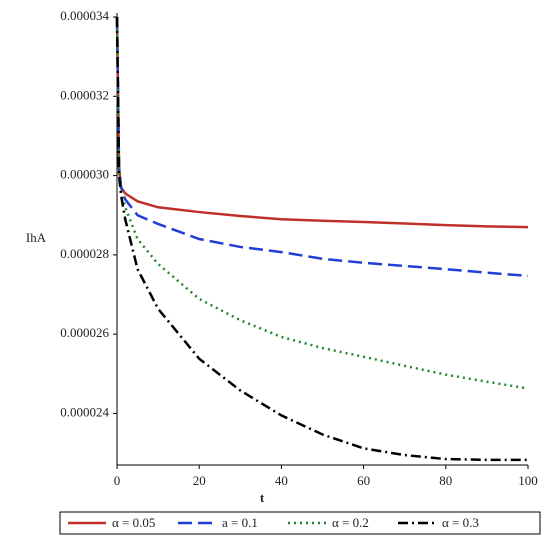 The height and width of the screenshot is (547, 550). Describe the element at coordinates (460, 522) in the screenshot. I see `legend-label: α = 0.3` at that location.